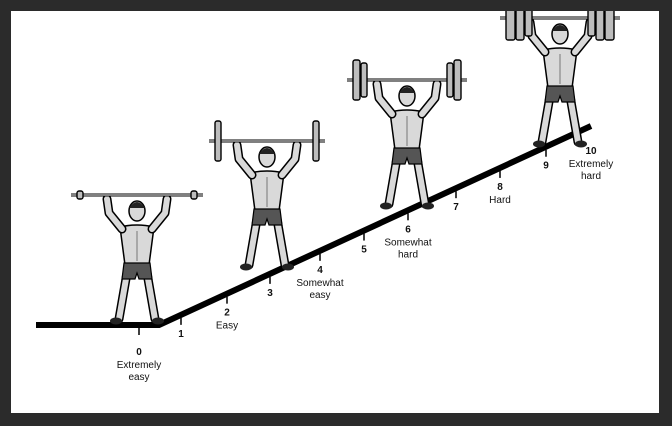 This screenshot has height=426, width=672. I want to click on scale-descriptor: Easy, so click(227, 326).